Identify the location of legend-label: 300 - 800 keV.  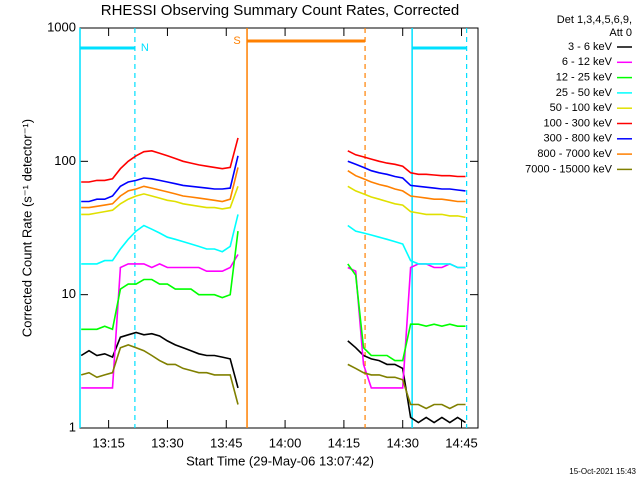
(578, 139).